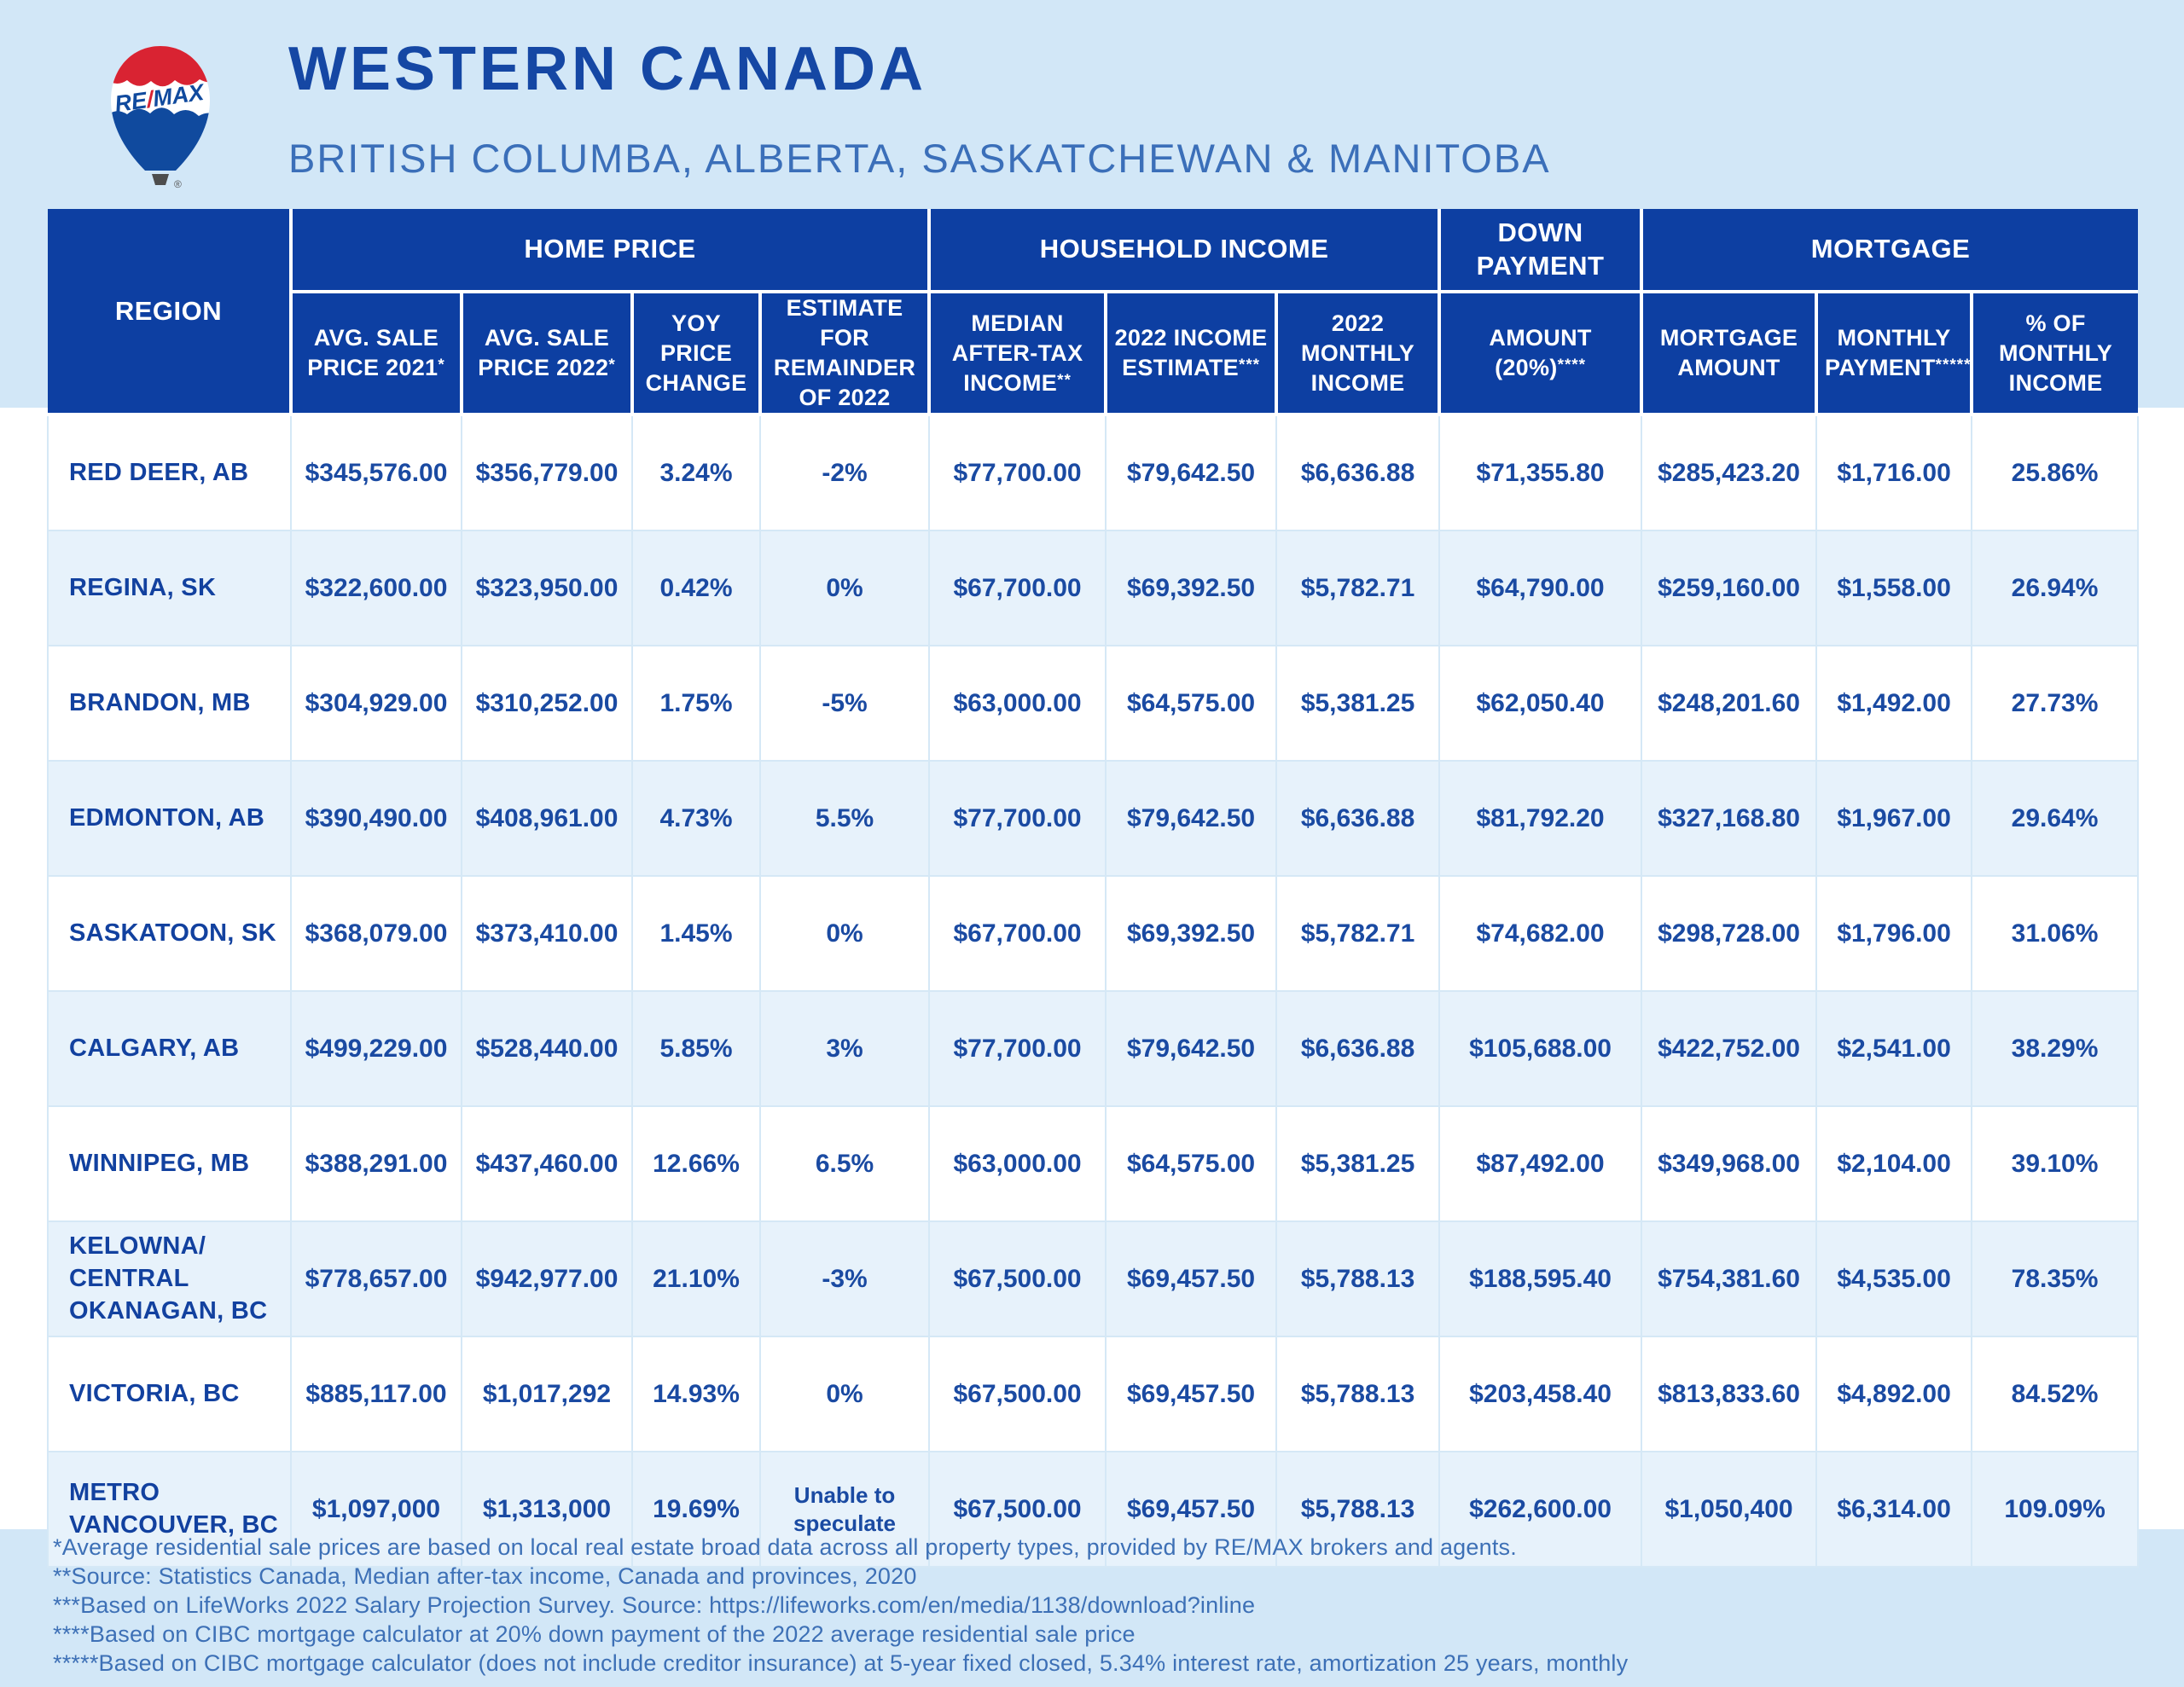 Image resolution: width=2184 pixels, height=1687 pixels. What do you see at coordinates (2055, 1510) in the screenshot?
I see `value-cell: 109.09%` at bounding box center [2055, 1510].